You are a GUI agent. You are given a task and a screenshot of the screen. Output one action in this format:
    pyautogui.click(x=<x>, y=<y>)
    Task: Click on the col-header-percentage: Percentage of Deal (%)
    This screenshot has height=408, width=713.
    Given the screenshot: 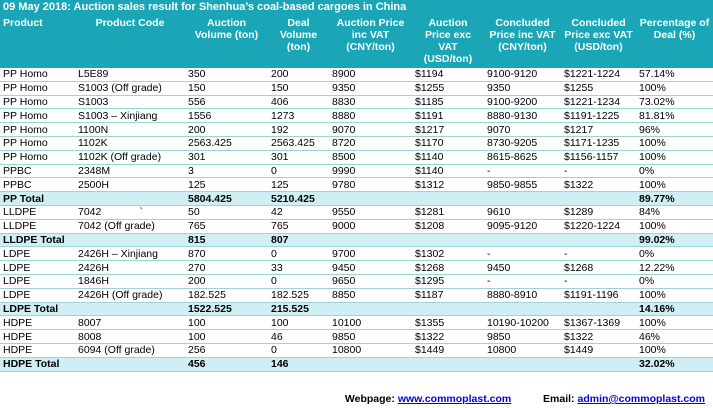 What is the action you would take?
    pyautogui.click(x=674, y=41)
    